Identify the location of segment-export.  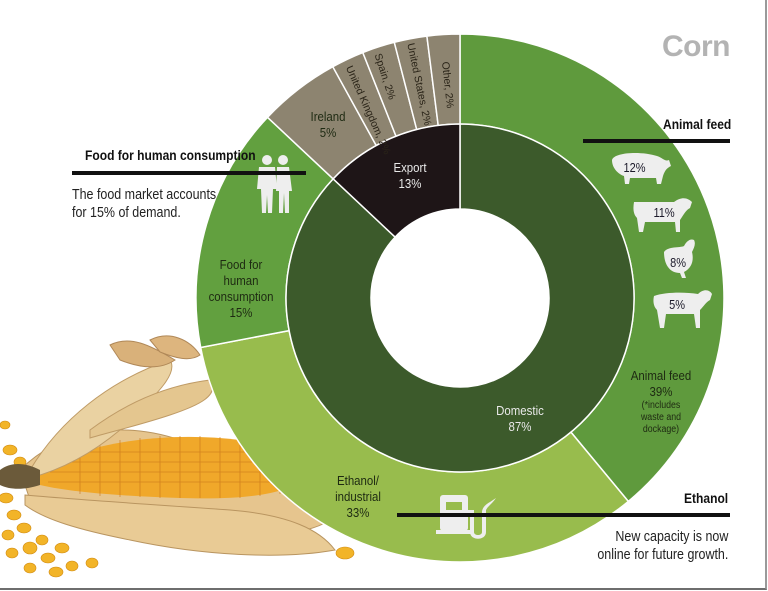
(396, 181).